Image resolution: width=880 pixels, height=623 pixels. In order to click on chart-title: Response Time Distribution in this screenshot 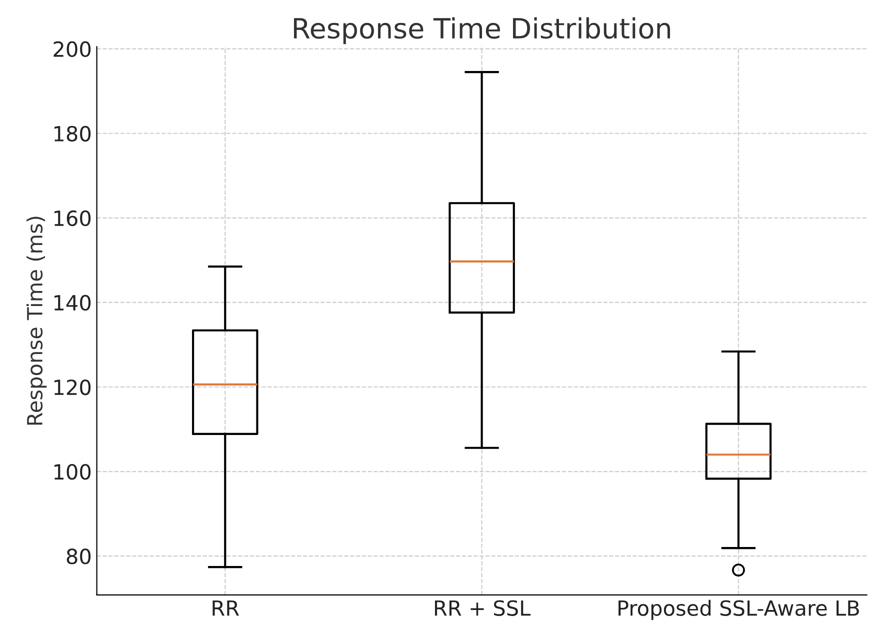, I will do `click(482, 30)`.